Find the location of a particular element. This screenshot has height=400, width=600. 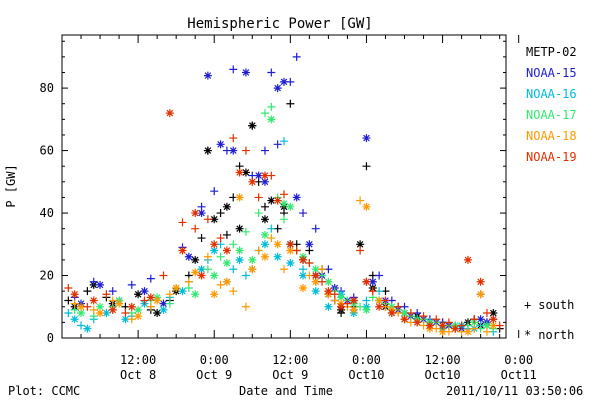

y-axis-label: P [GW] is located at coordinates (11, 185).